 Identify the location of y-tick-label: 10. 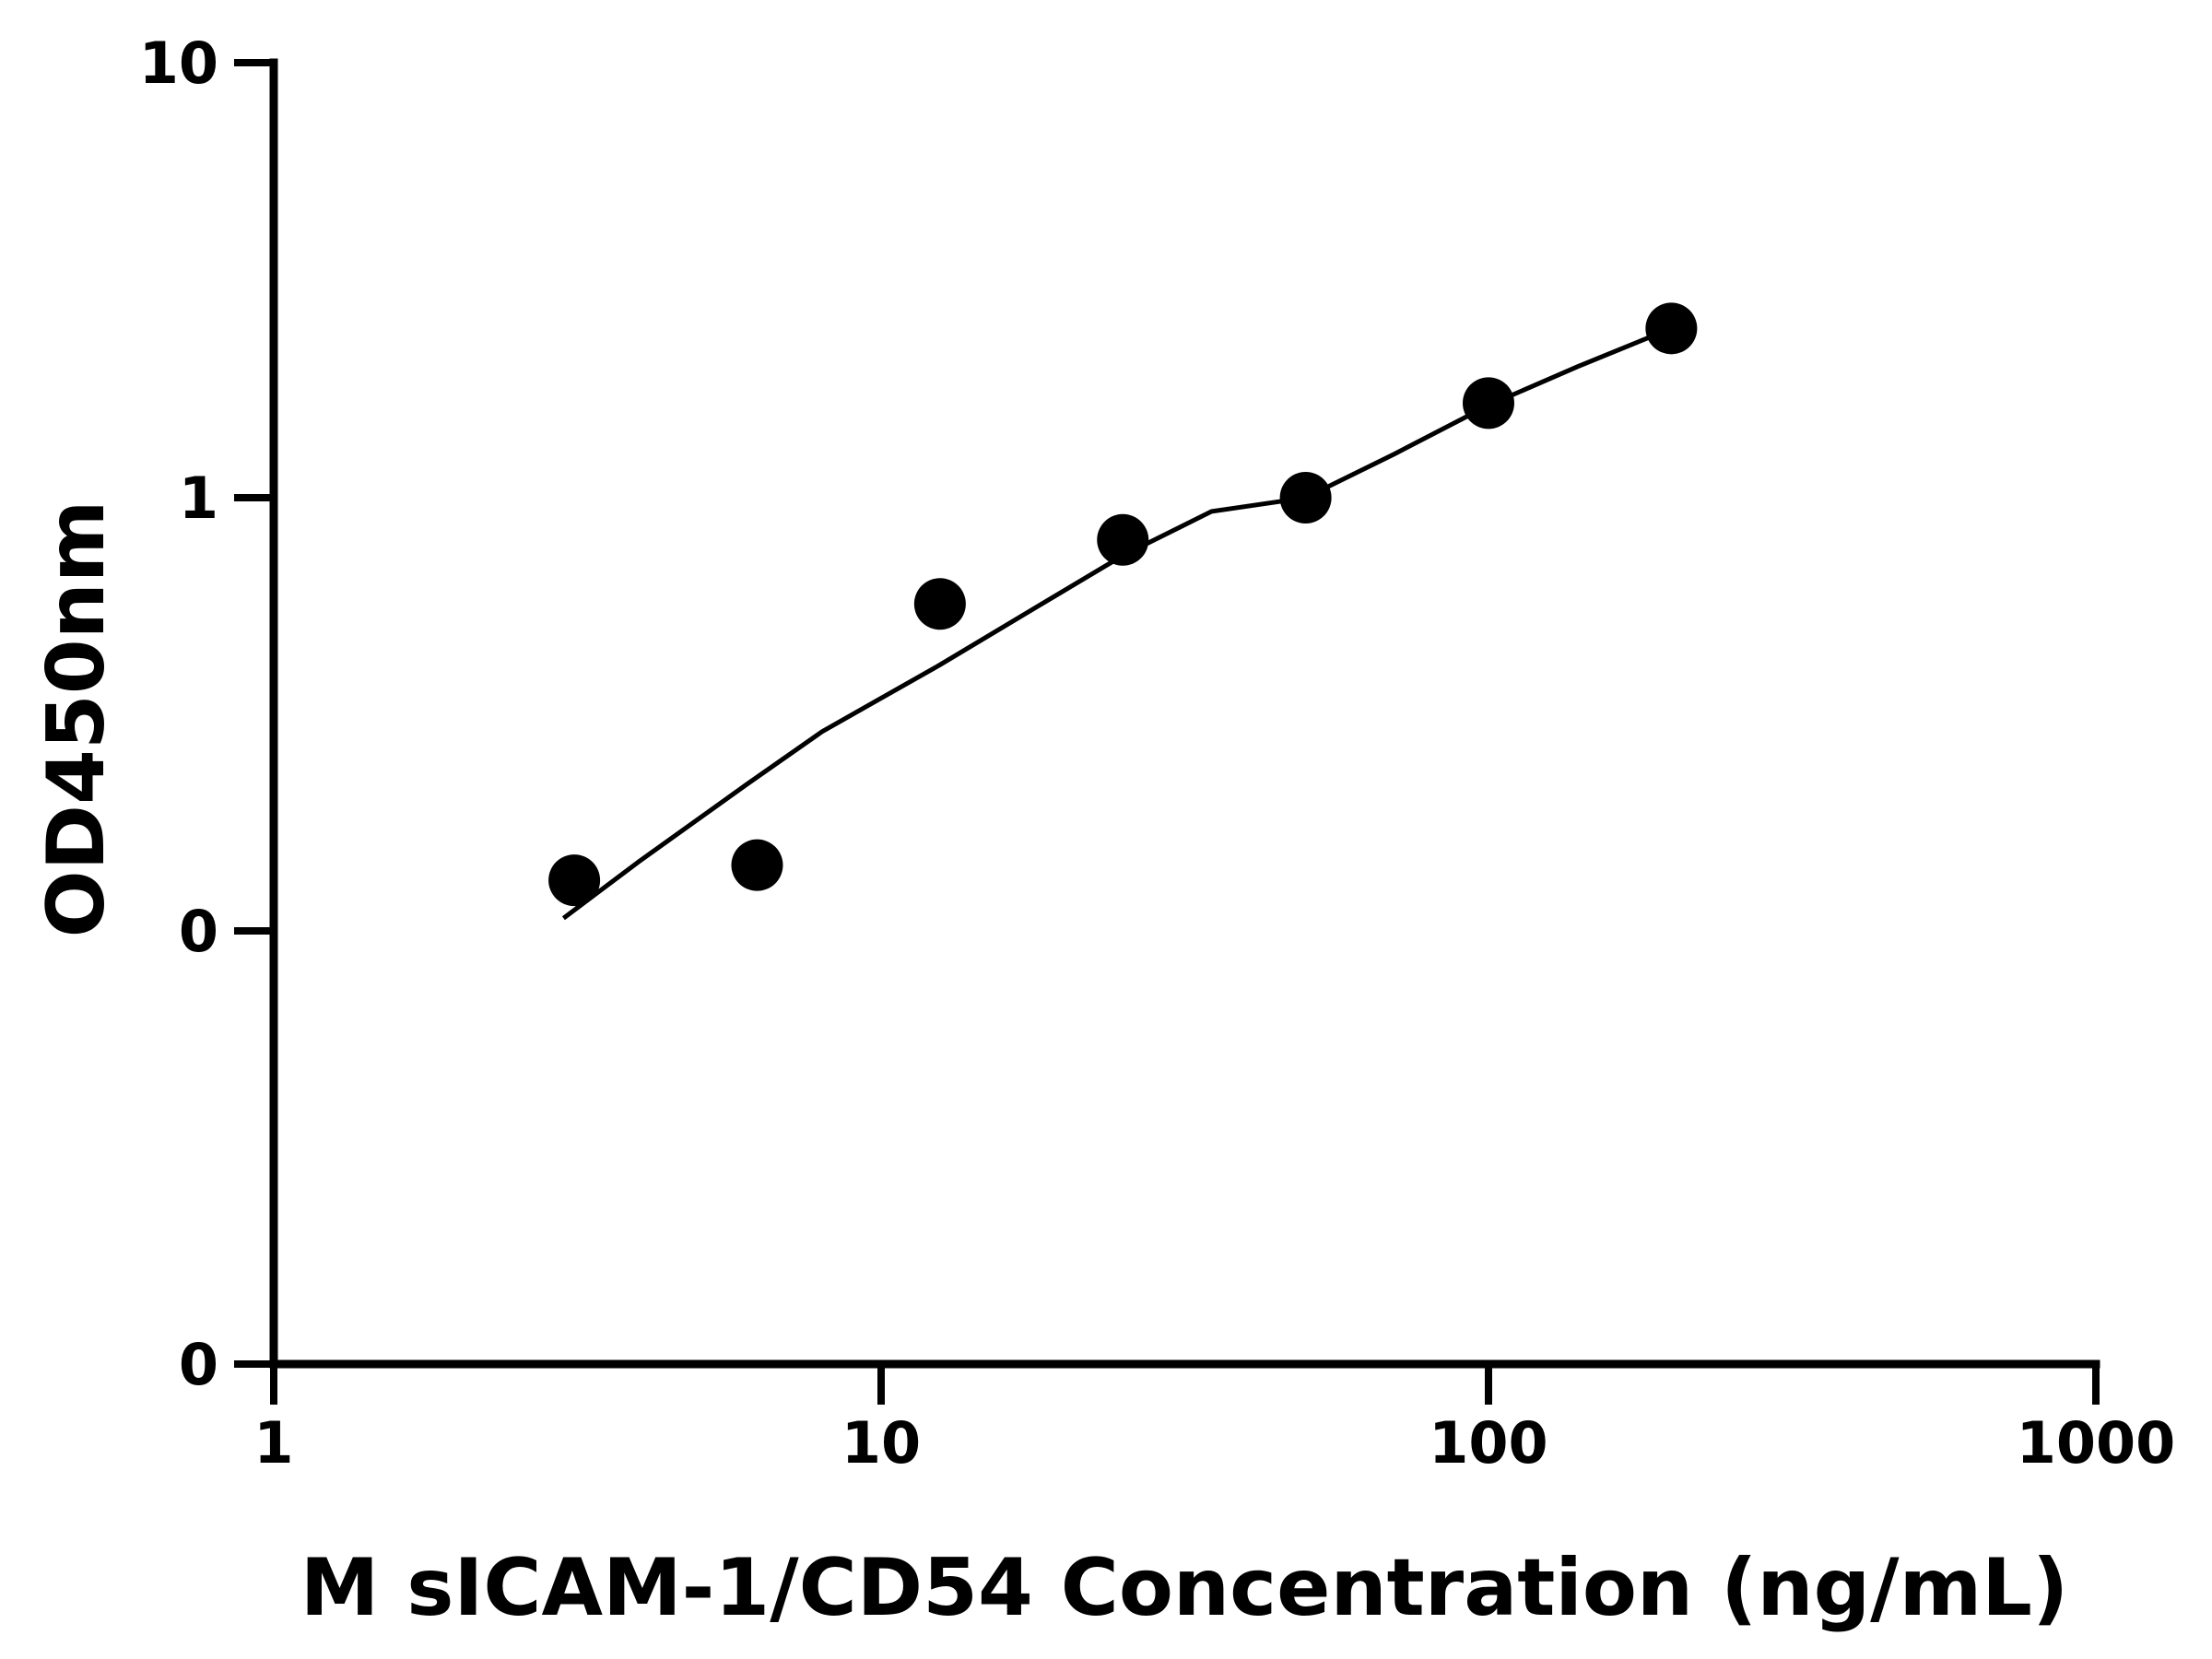
(178, 63).